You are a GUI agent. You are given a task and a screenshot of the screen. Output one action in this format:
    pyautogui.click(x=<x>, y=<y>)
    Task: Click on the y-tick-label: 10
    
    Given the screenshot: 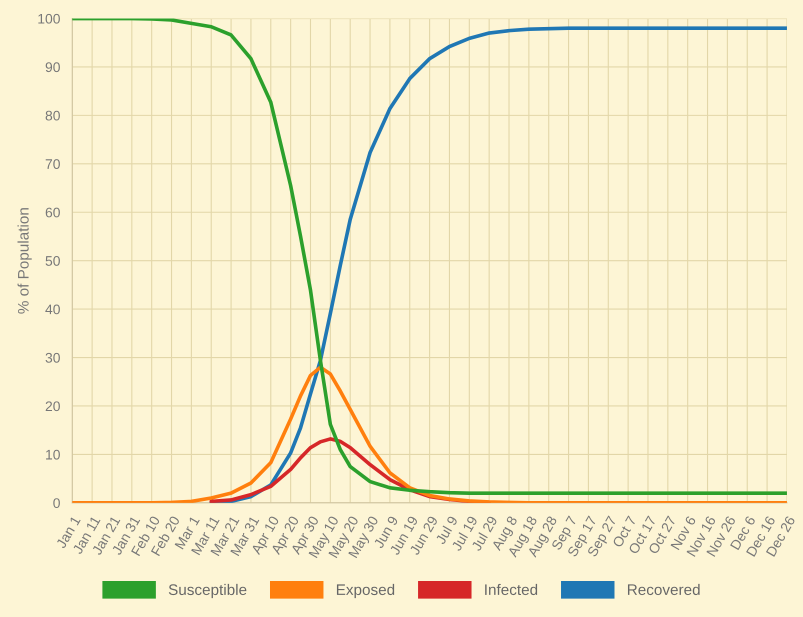 What is the action you would take?
    pyautogui.click(x=53, y=455)
    